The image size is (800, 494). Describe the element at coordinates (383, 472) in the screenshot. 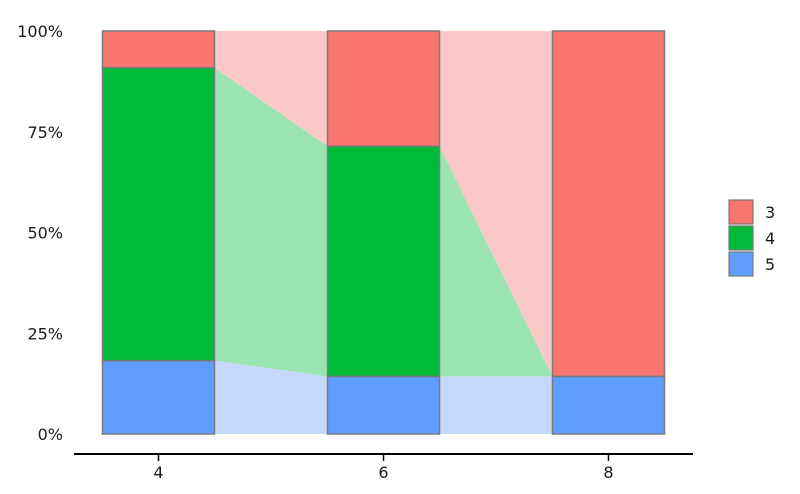

I see `x-tick-label: 6` at that location.